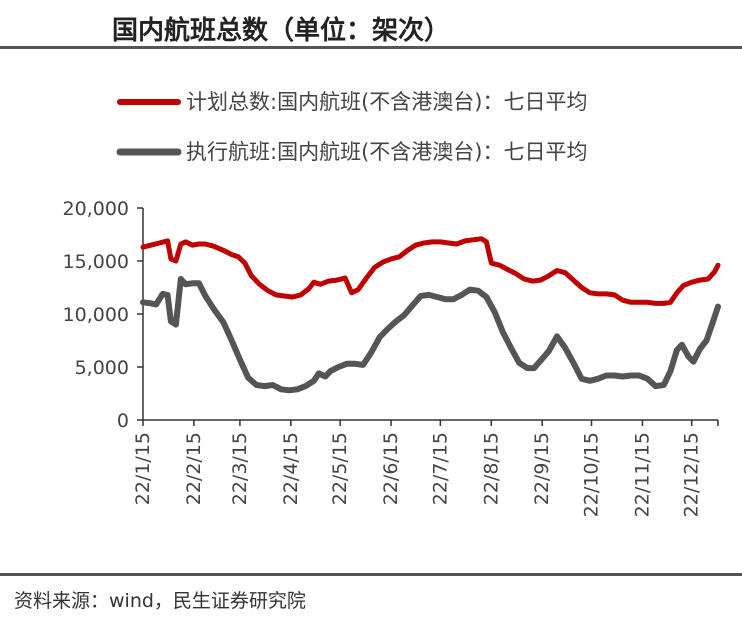  I want to click on x-tick-label: 22/2/15, so click(194, 468).